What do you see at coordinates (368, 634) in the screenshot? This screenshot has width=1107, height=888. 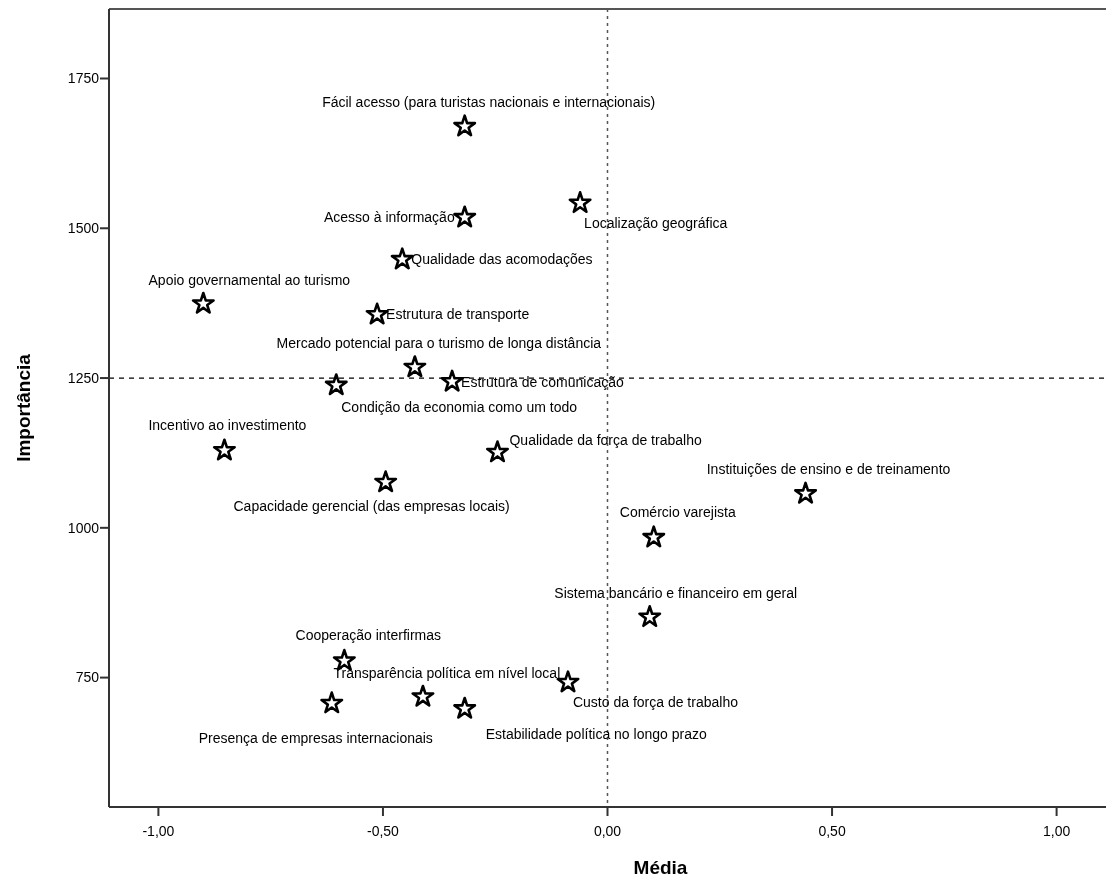 I see `data-label: Cooperação interfirmas` at bounding box center [368, 634].